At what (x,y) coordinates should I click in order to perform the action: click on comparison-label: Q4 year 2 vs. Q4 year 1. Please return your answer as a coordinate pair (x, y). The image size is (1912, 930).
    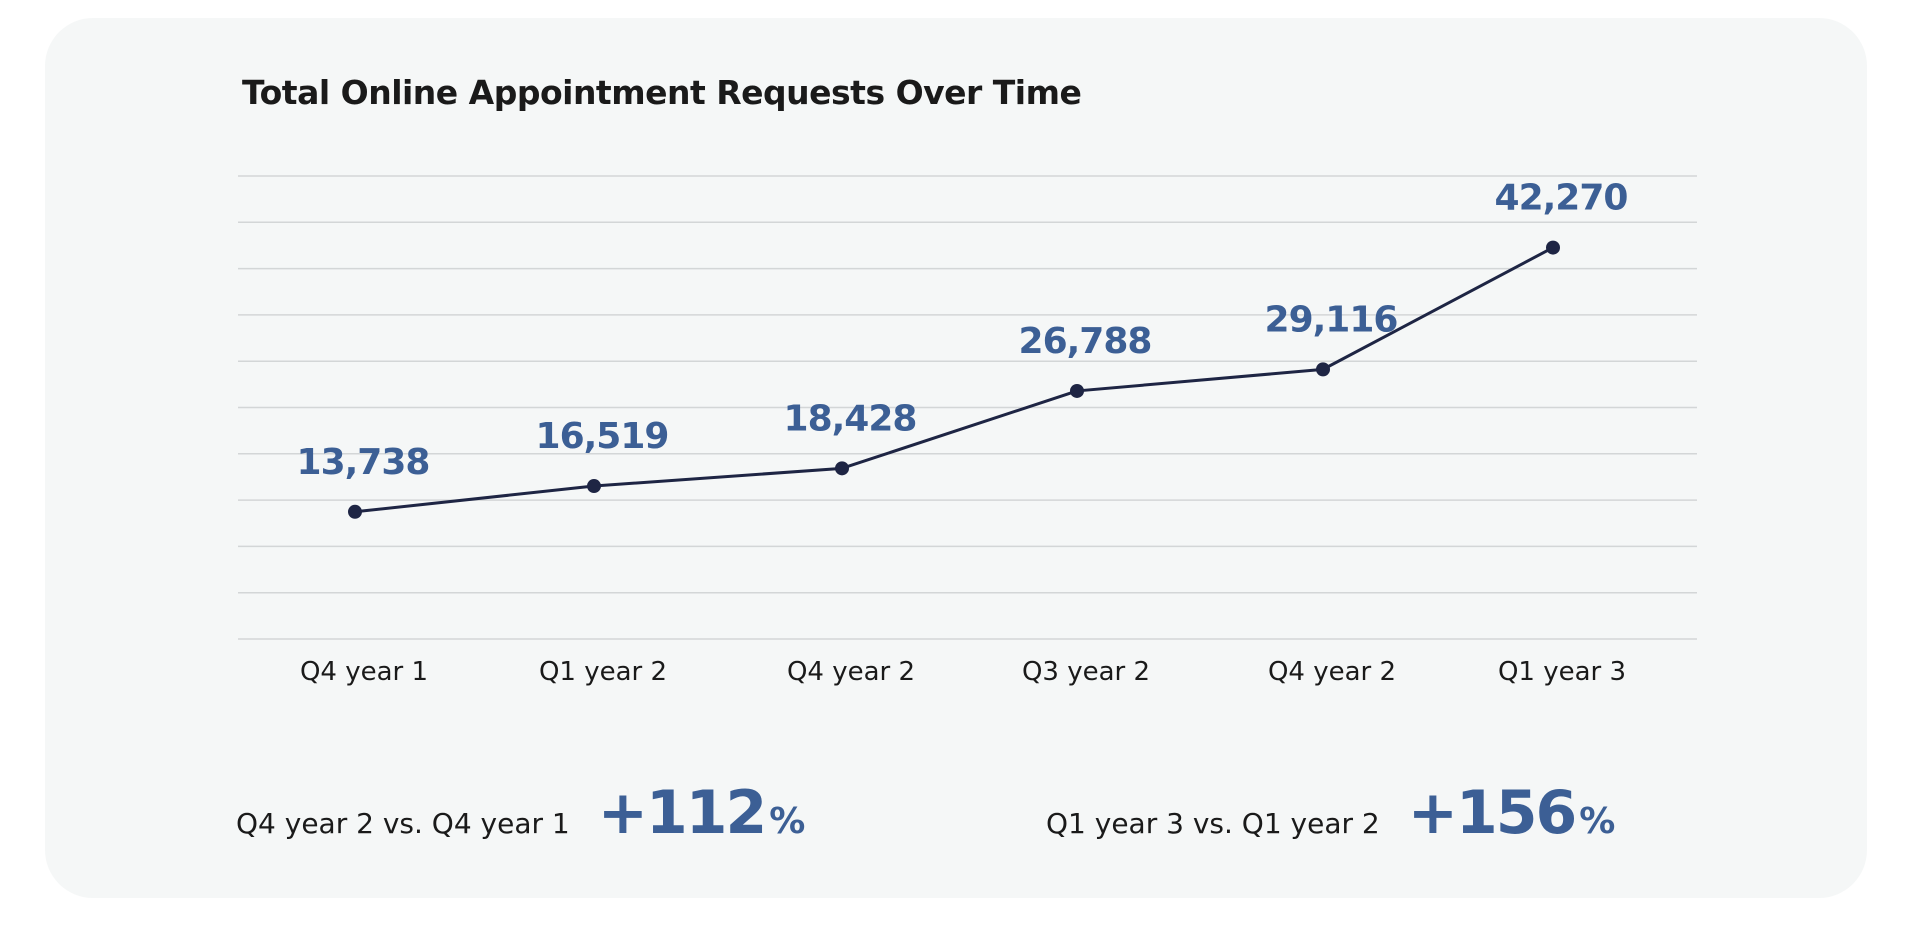
    Looking at the image, I should click on (403, 823).